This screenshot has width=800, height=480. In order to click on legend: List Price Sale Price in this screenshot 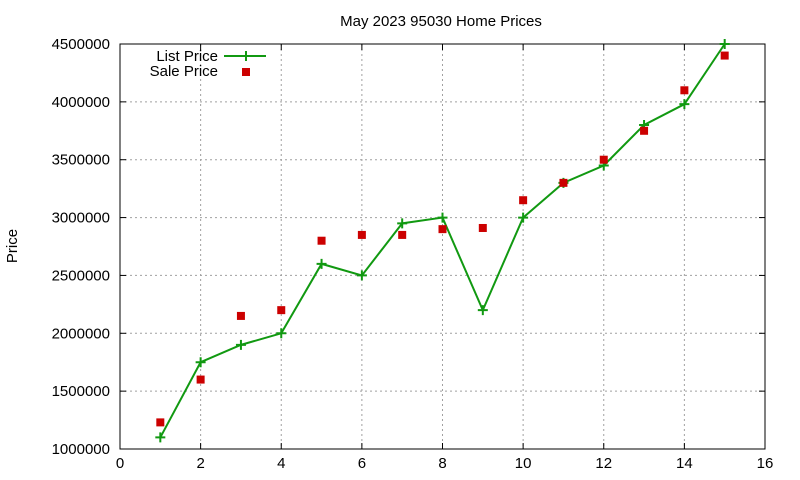, I will do `click(208, 64)`.